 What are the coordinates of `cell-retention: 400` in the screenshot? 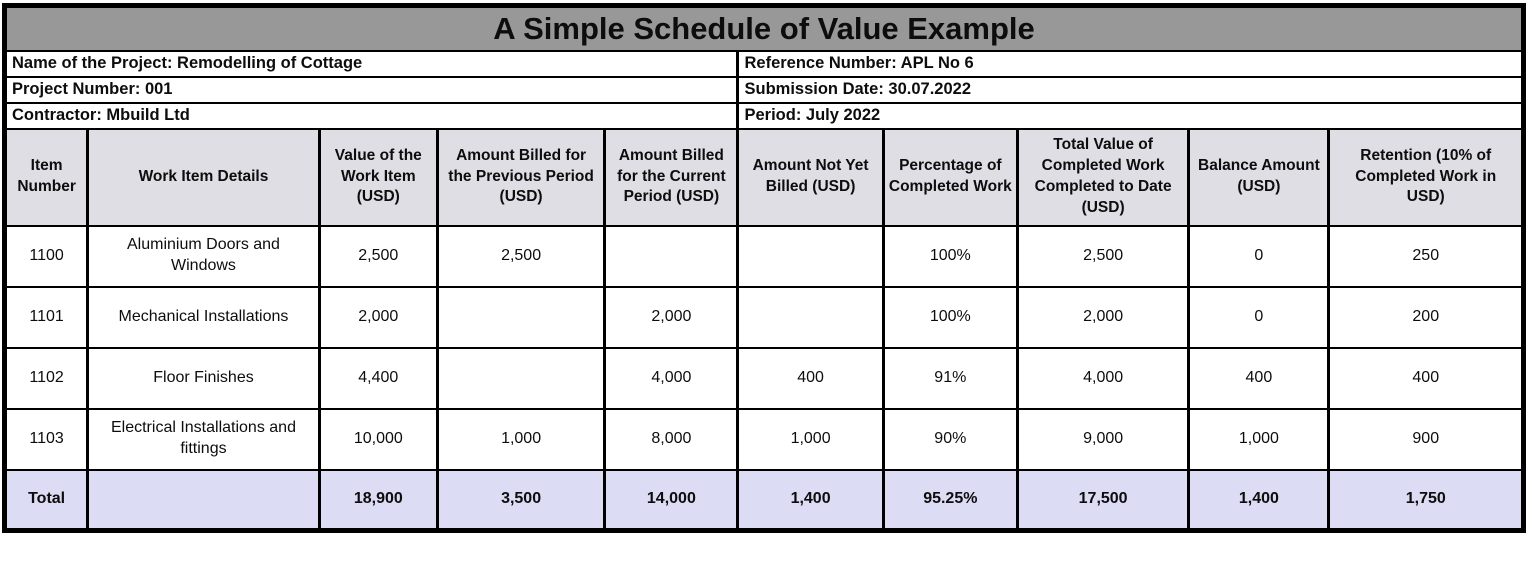 It's located at (1426, 378).